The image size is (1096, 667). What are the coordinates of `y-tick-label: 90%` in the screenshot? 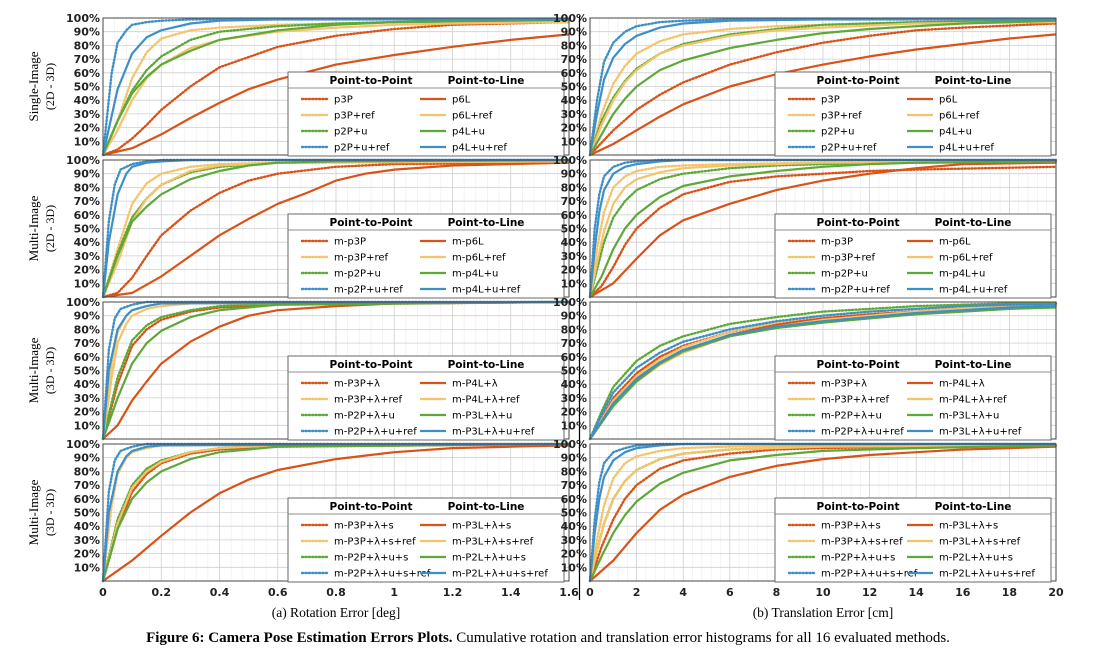 It's located at (574, 174).